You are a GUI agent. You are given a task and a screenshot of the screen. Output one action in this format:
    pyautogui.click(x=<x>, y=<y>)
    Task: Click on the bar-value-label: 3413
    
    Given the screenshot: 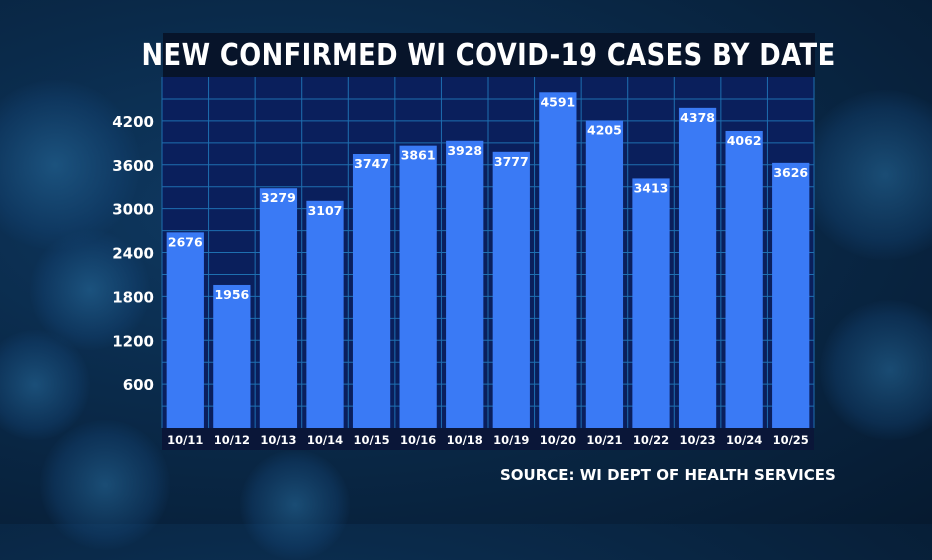 What is the action you would take?
    pyautogui.click(x=651, y=187)
    